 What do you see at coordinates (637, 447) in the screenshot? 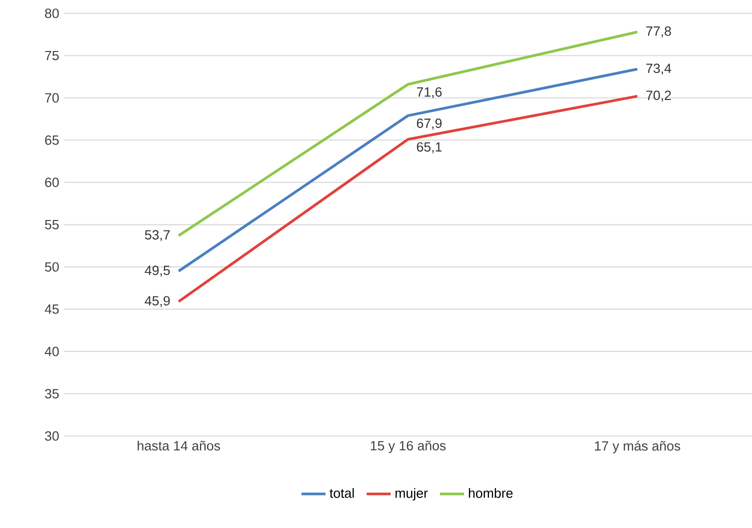
I see `x-tick-label: 17 y más años` at bounding box center [637, 447].